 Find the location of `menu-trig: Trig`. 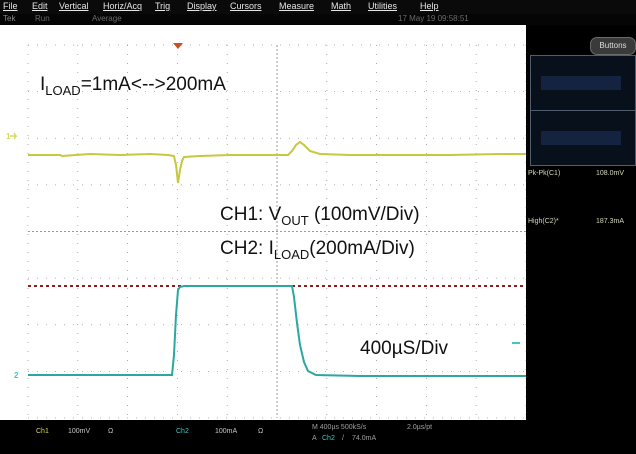

menu-trig: Trig is located at coordinates (162, 6).